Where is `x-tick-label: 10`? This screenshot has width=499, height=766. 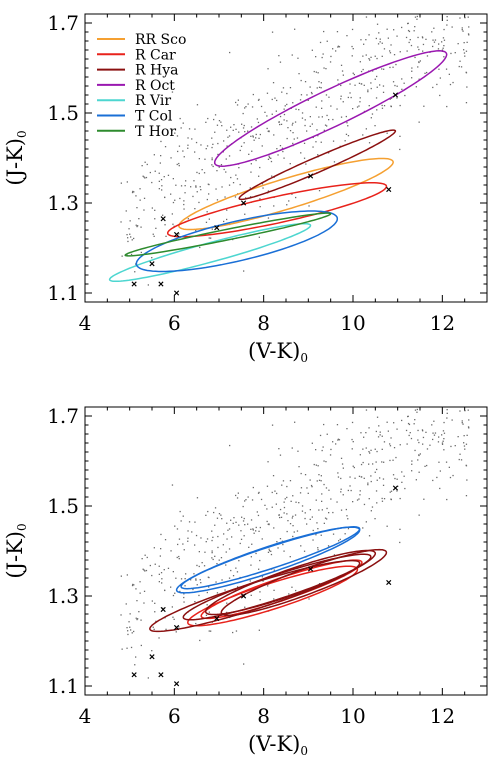 x-tick-label: 10 is located at coordinates (352, 716).